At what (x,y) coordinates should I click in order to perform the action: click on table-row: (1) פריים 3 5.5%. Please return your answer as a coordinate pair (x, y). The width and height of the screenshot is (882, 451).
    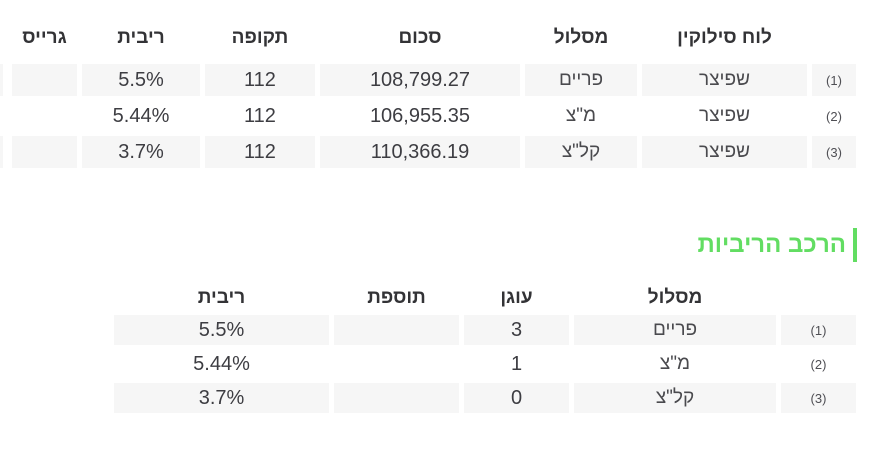
    Looking at the image, I should click on (485, 330).